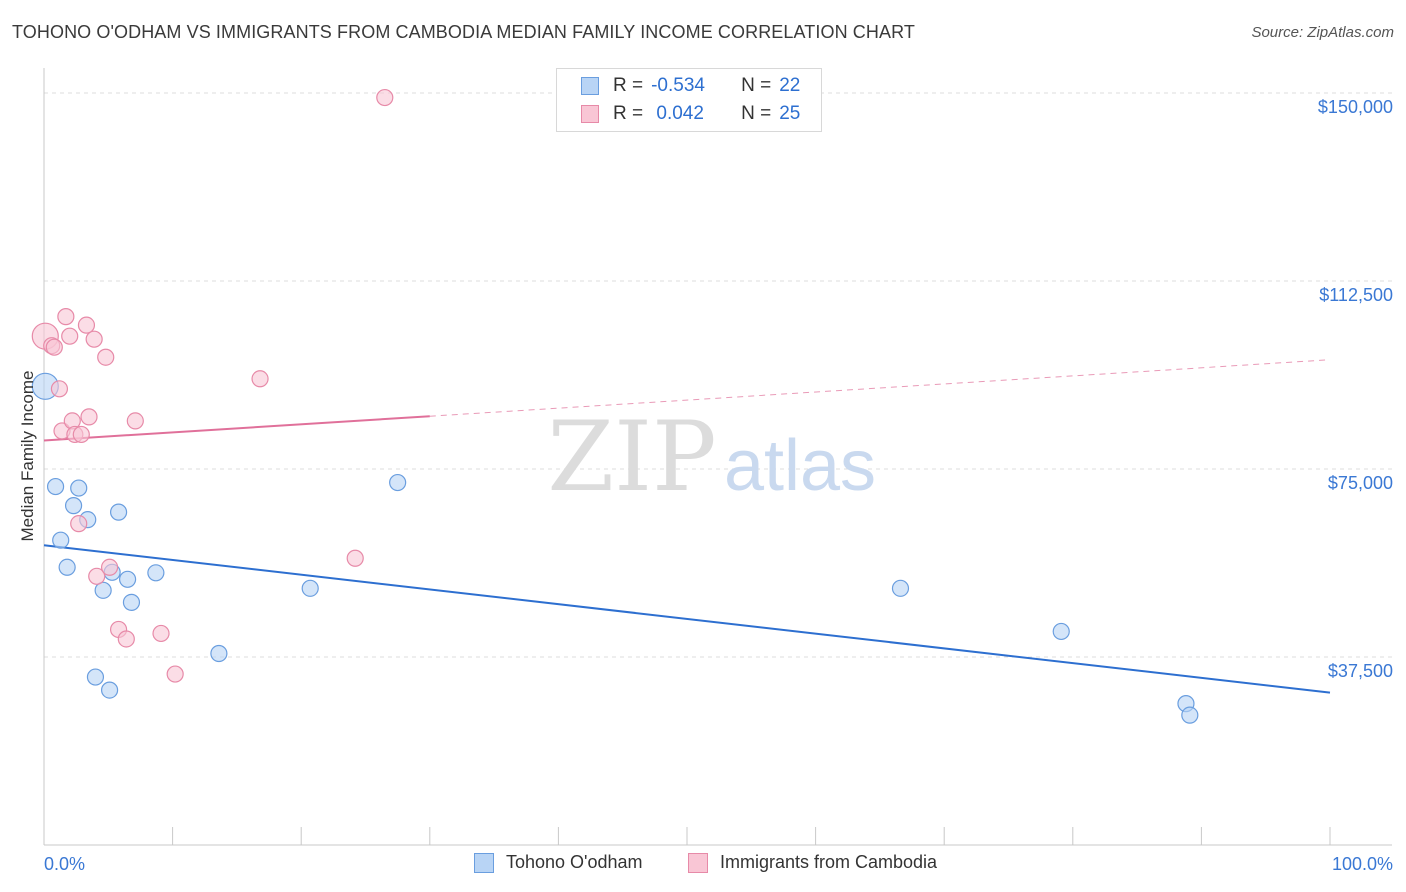 The height and width of the screenshot is (892, 1406). What do you see at coordinates (829, 862) in the screenshot?
I see `legend-label: Immigrants from Cambodia` at bounding box center [829, 862].